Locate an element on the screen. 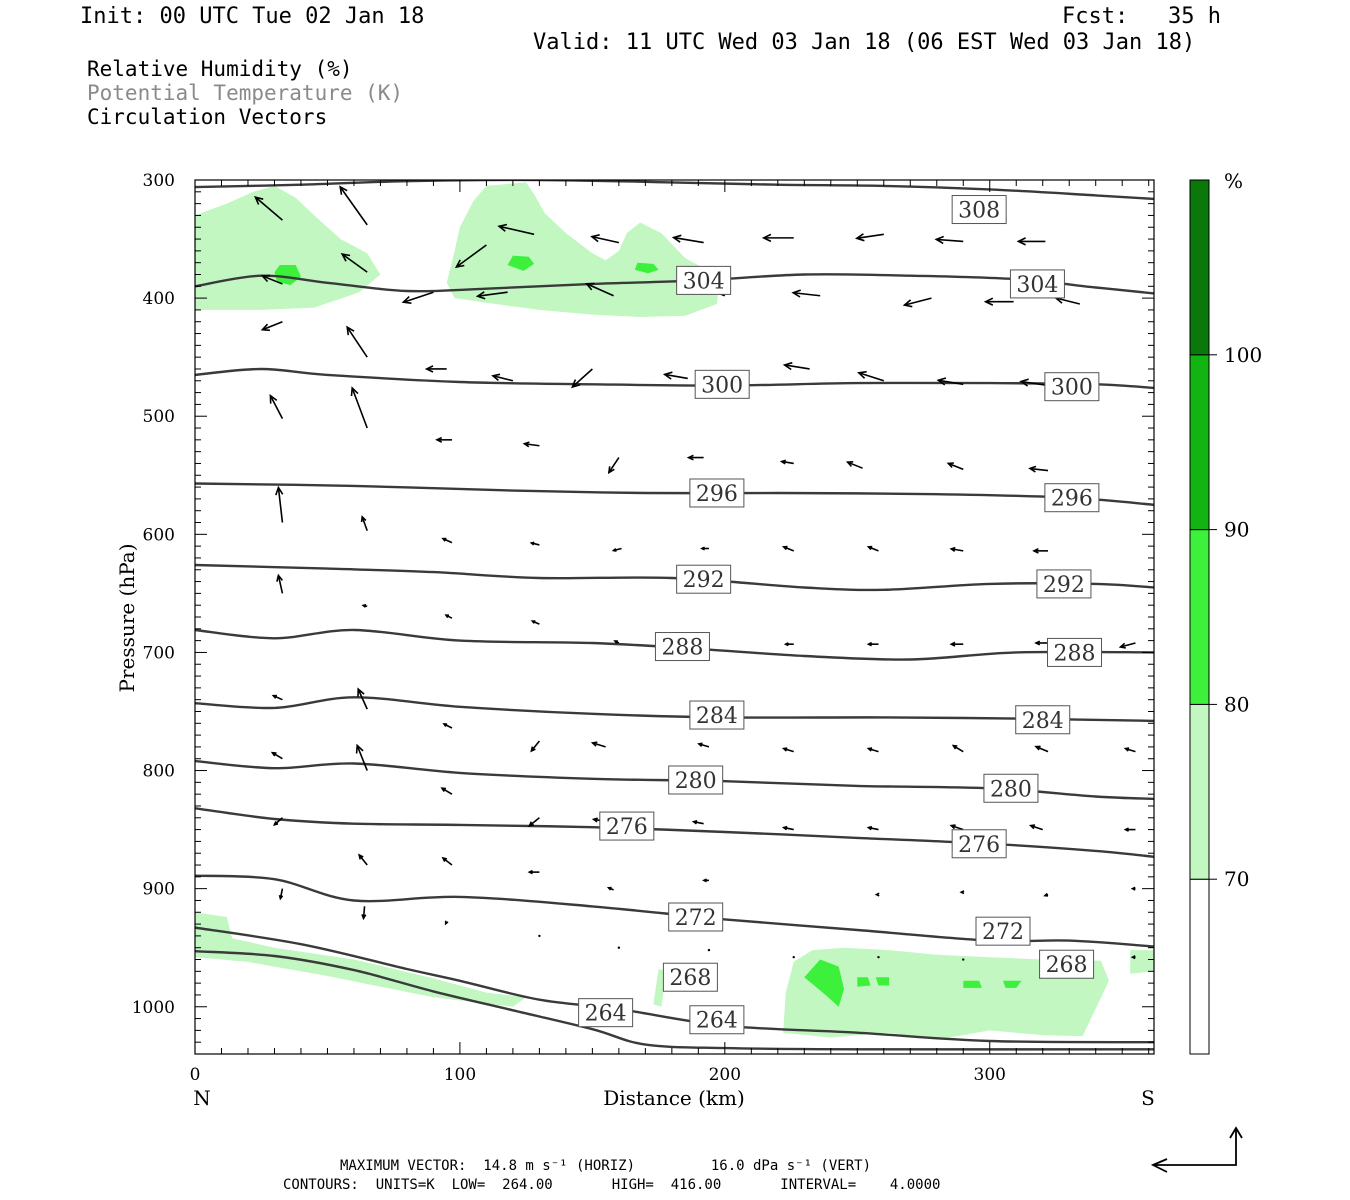  x-tick-label: 200 is located at coordinates (725, 1075).